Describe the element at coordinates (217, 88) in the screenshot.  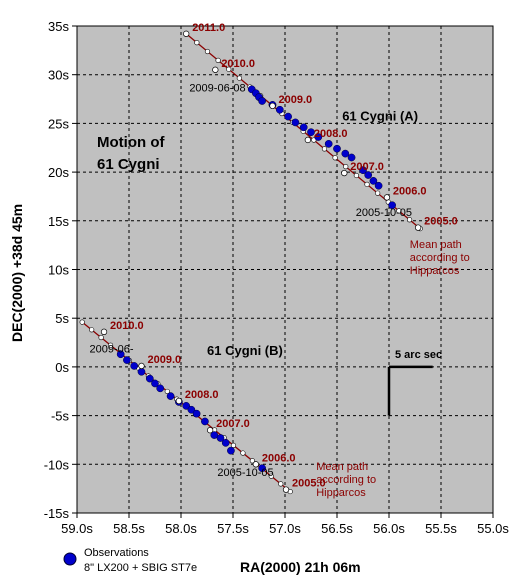
I see `date-label: 2009-06-08` at that location.